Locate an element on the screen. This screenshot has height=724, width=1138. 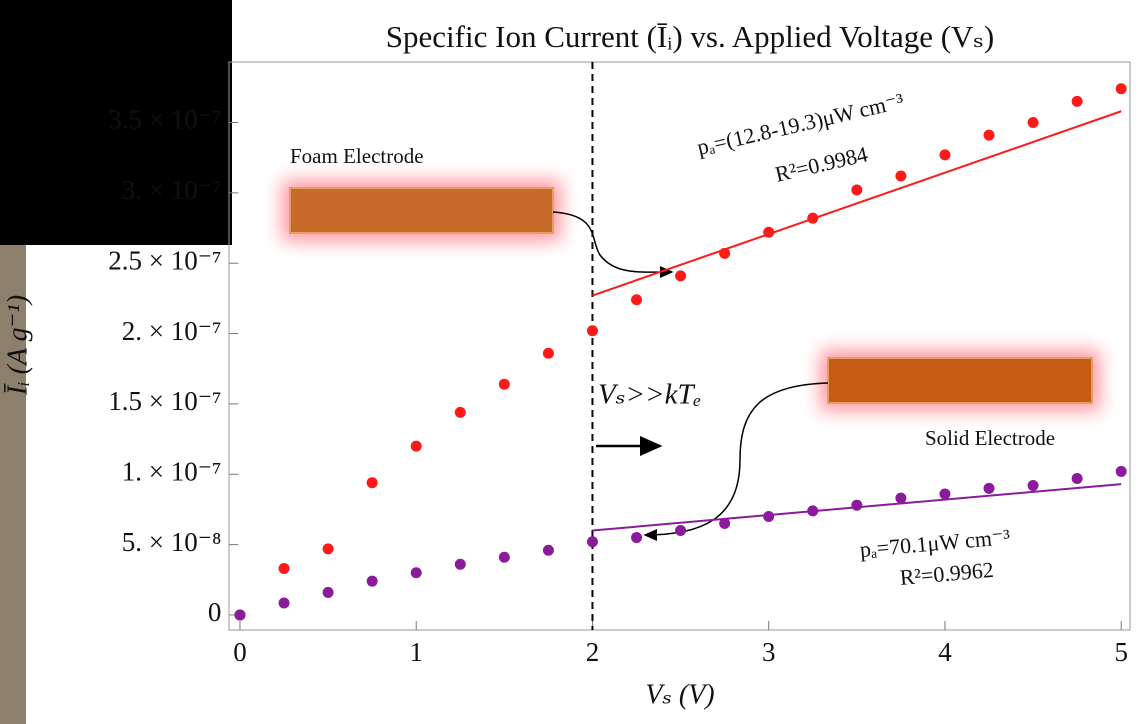
y-tick-label: 2. × 10⁻⁷ is located at coordinates (172, 331).